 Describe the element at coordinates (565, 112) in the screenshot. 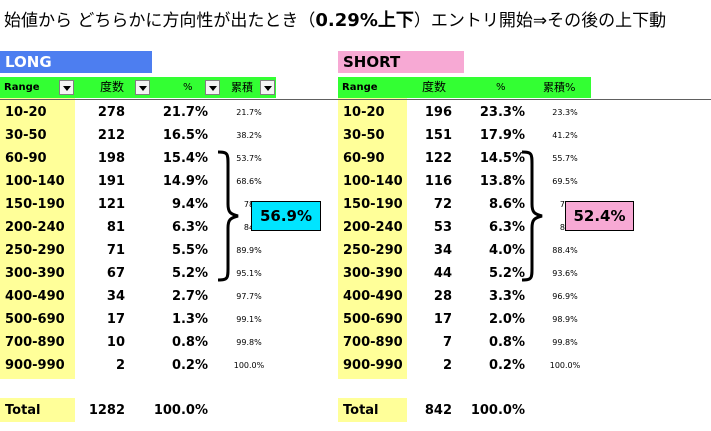

I see `cum-cell: 23.3%` at that location.